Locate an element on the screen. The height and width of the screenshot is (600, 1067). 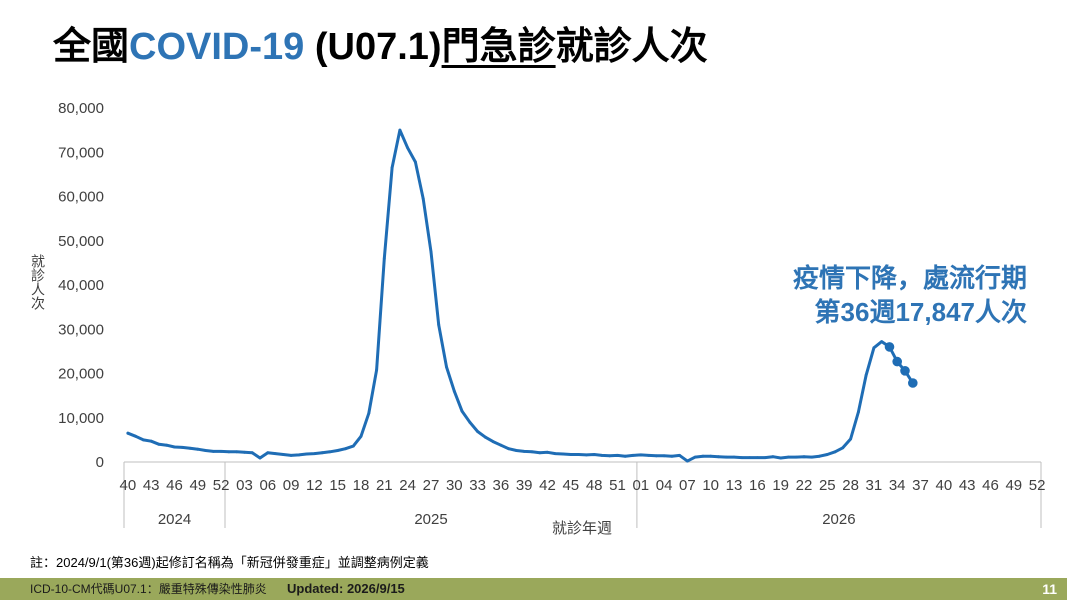
x-tick-label: 33 is located at coordinates (477, 485).